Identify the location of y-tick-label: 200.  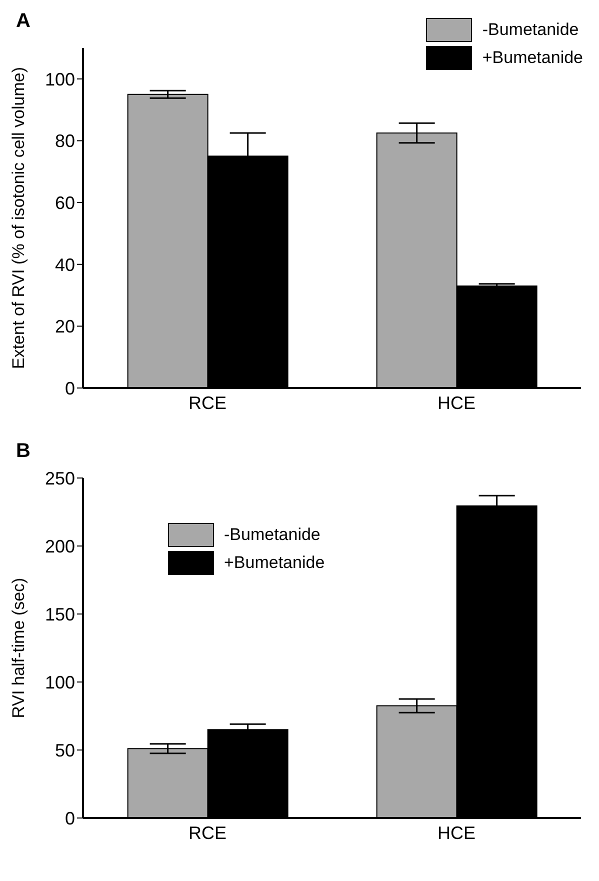
(59, 546).